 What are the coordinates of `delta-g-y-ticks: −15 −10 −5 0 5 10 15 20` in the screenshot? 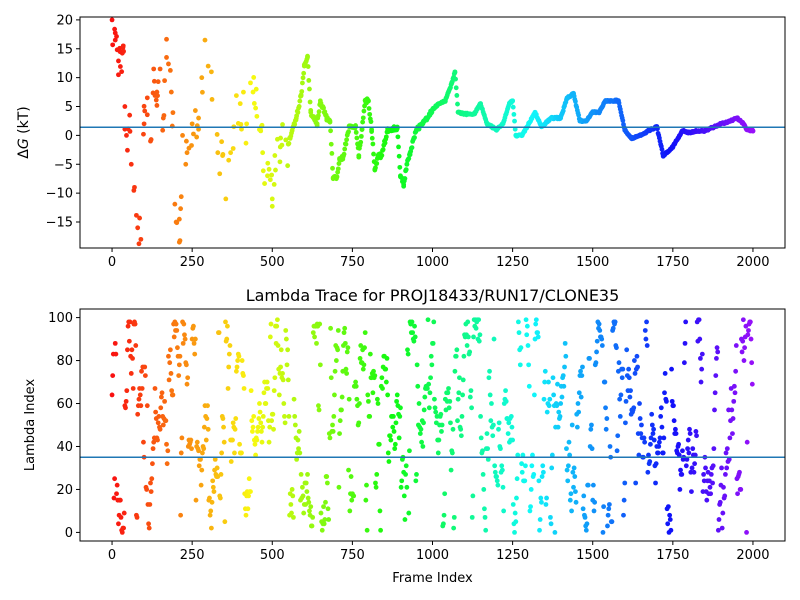 It's located at (63, 122).